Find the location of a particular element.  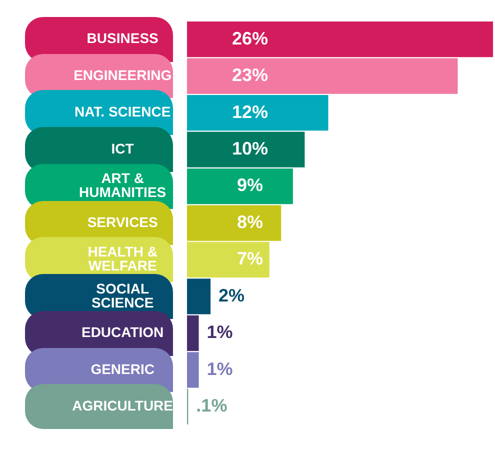

y-tick-label: ART & HUMANITIES is located at coordinates (122, 185).